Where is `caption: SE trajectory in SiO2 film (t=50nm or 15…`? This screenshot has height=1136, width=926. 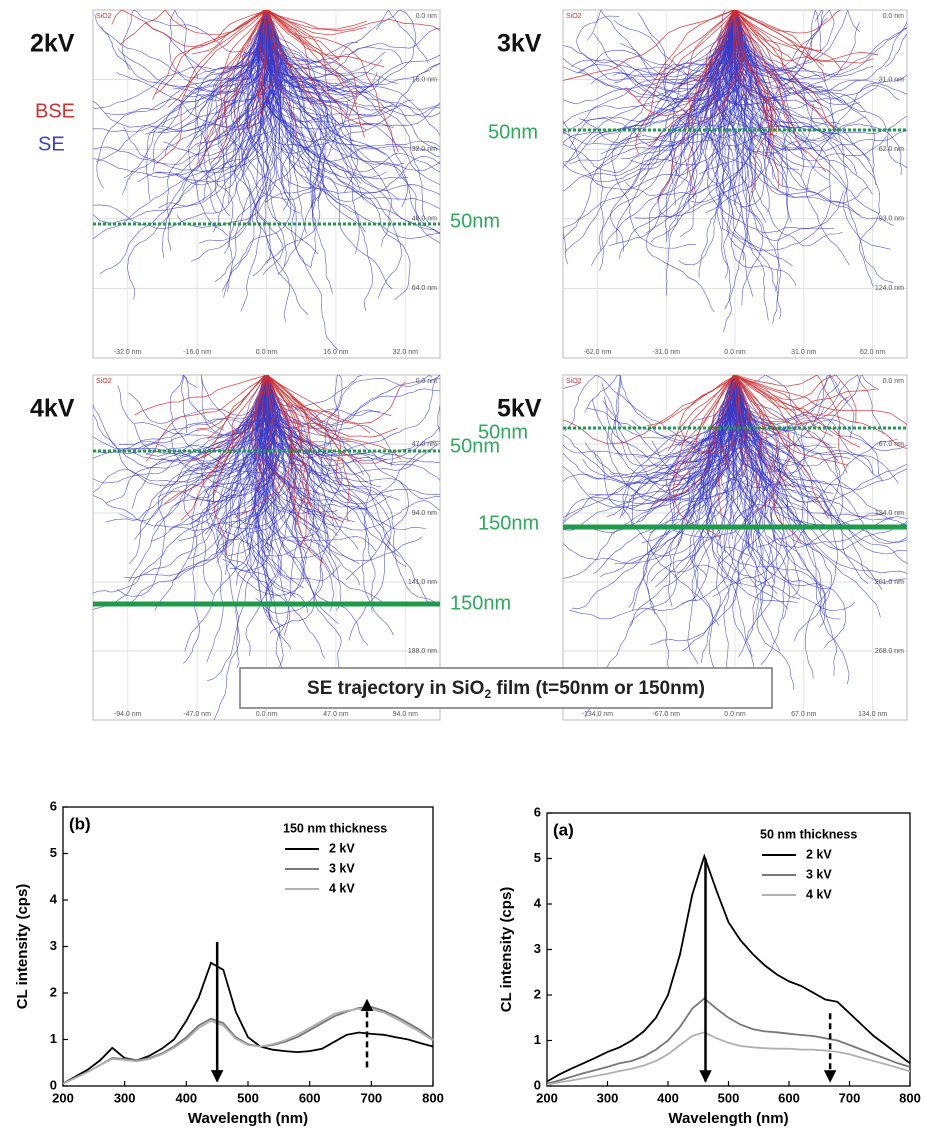
caption: SE trajectory in SiO2 film (t=50nm or 15… is located at coordinates (506, 689).